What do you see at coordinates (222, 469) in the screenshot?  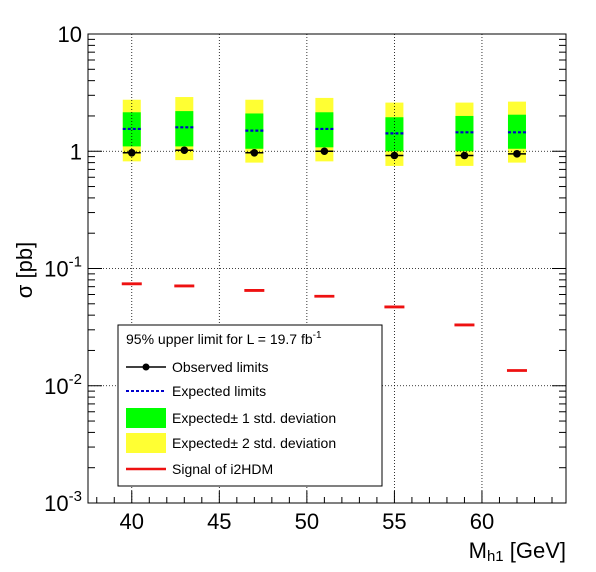 I see `legend-signal-label: Signal of i2HDM` at bounding box center [222, 469].